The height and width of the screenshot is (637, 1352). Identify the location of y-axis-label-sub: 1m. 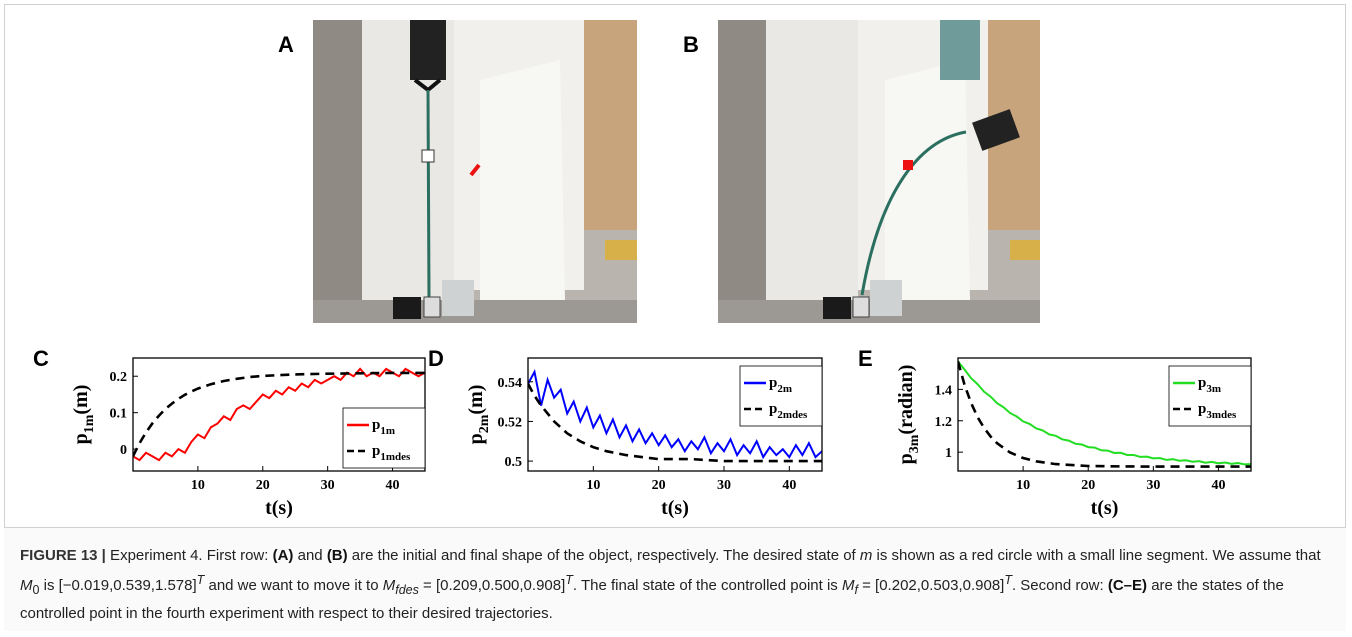
(89, 423).